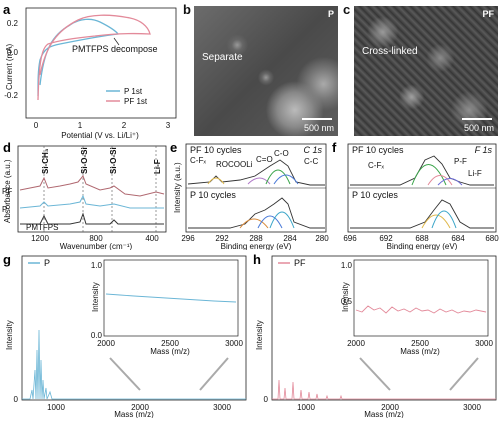  What do you see at coordinates (421, 298) in the screenshot?
I see `inset-frame` at bounding box center [421, 298].